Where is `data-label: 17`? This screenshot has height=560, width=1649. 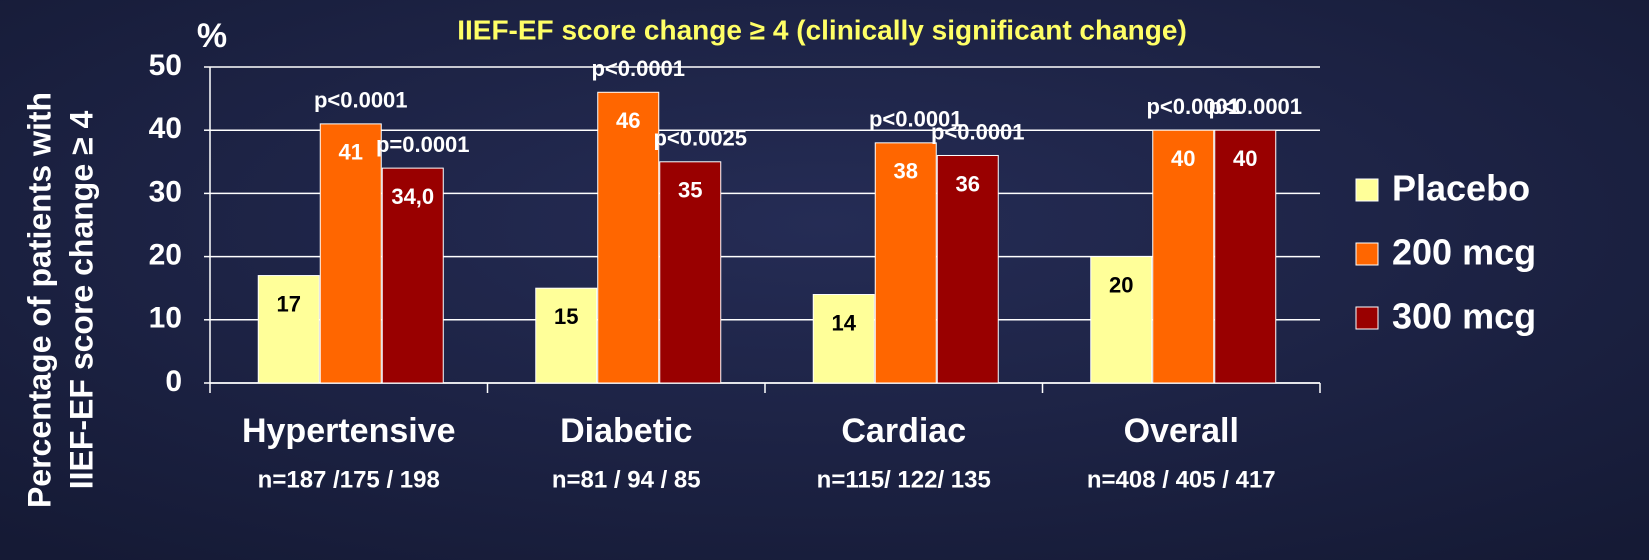
data-label: 17 is located at coordinates (289, 303).